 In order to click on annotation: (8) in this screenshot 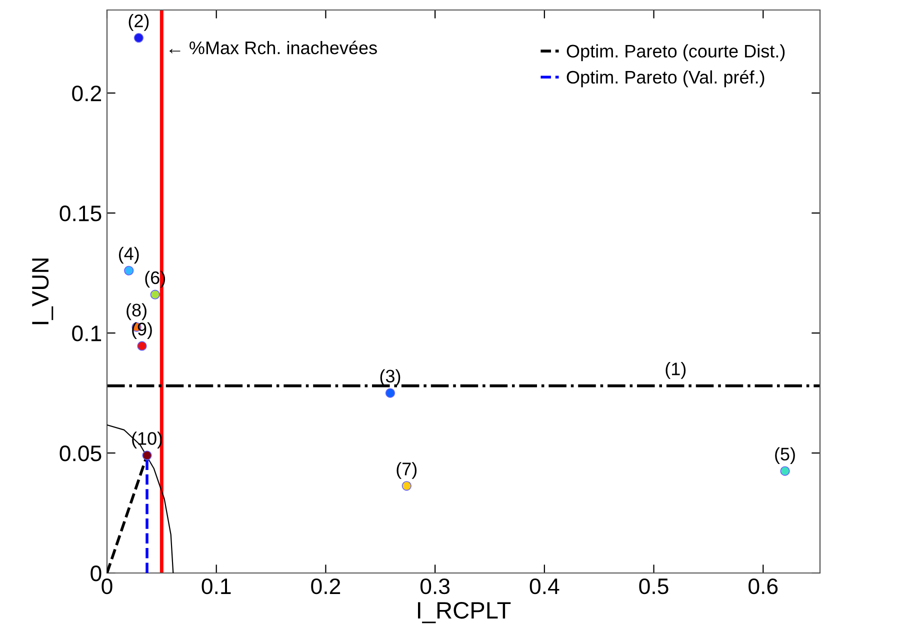, I will do `click(136, 311)`.